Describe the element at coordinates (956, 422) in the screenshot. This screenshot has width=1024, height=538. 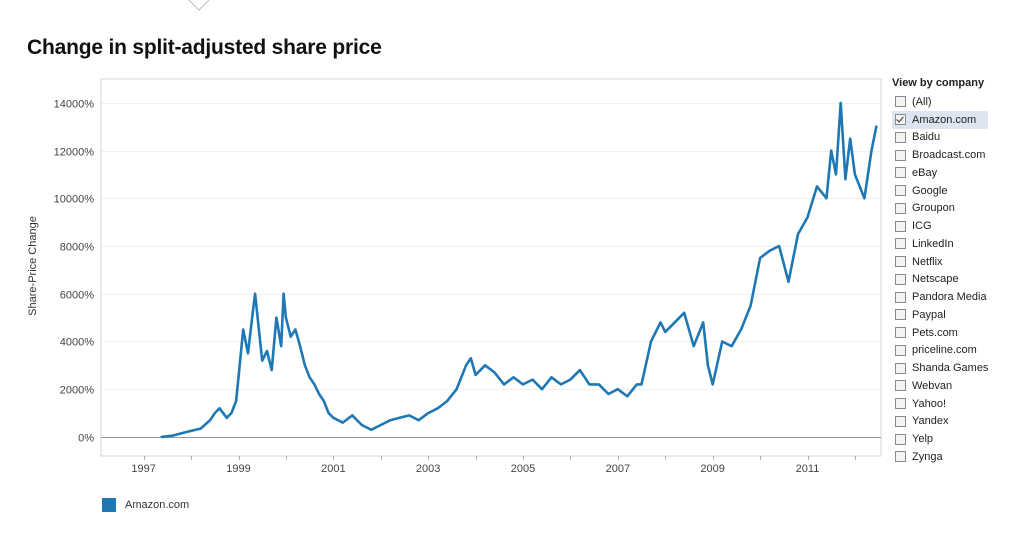
I see `filter-option: Yandex` at that location.